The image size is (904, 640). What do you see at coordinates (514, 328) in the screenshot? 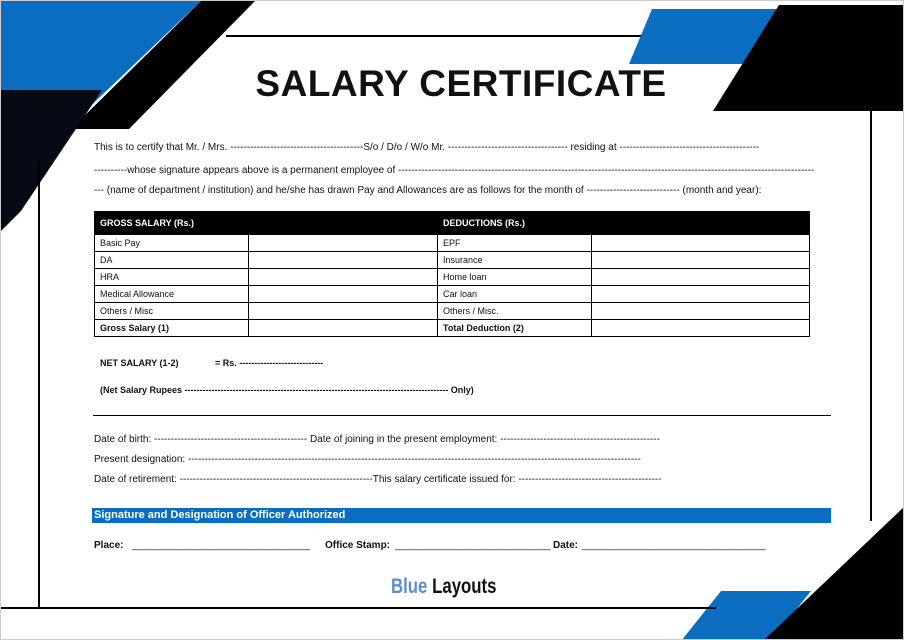
I see `total-deduction-label: Total Deduction (2)` at bounding box center [514, 328].